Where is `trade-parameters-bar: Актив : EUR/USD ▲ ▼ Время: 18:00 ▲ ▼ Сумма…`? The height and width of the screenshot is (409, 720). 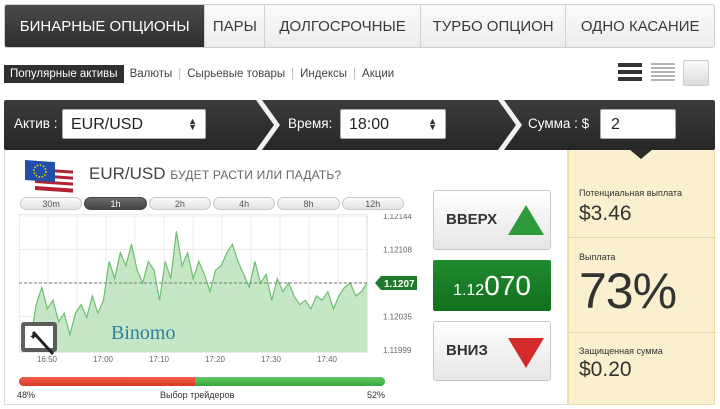
trade-parameters-bar: Актив : EUR/USD ▲ ▼ Время: 18:00 ▲ ▼ Сумма… is located at coordinates (359, 125).